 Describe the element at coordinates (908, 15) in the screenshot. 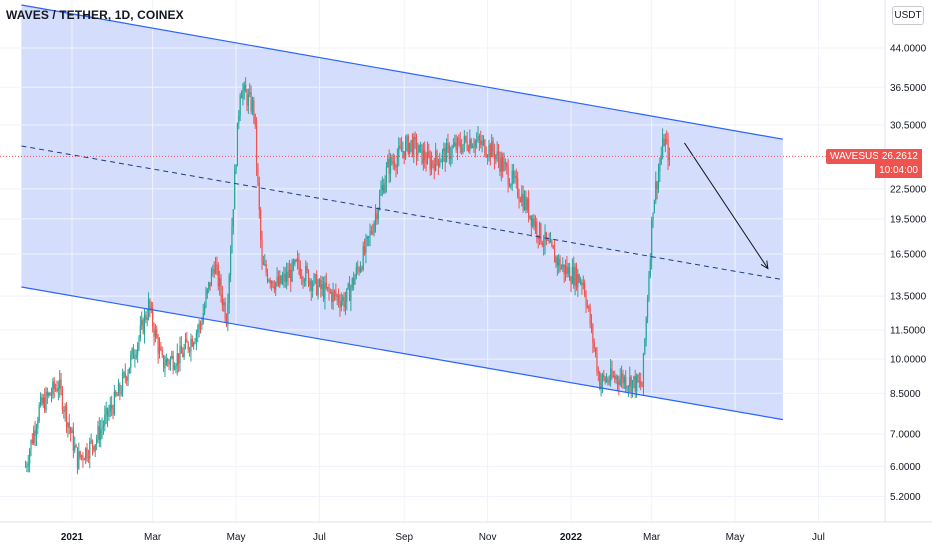

I see `currency-unit-button: USDT` at that location.